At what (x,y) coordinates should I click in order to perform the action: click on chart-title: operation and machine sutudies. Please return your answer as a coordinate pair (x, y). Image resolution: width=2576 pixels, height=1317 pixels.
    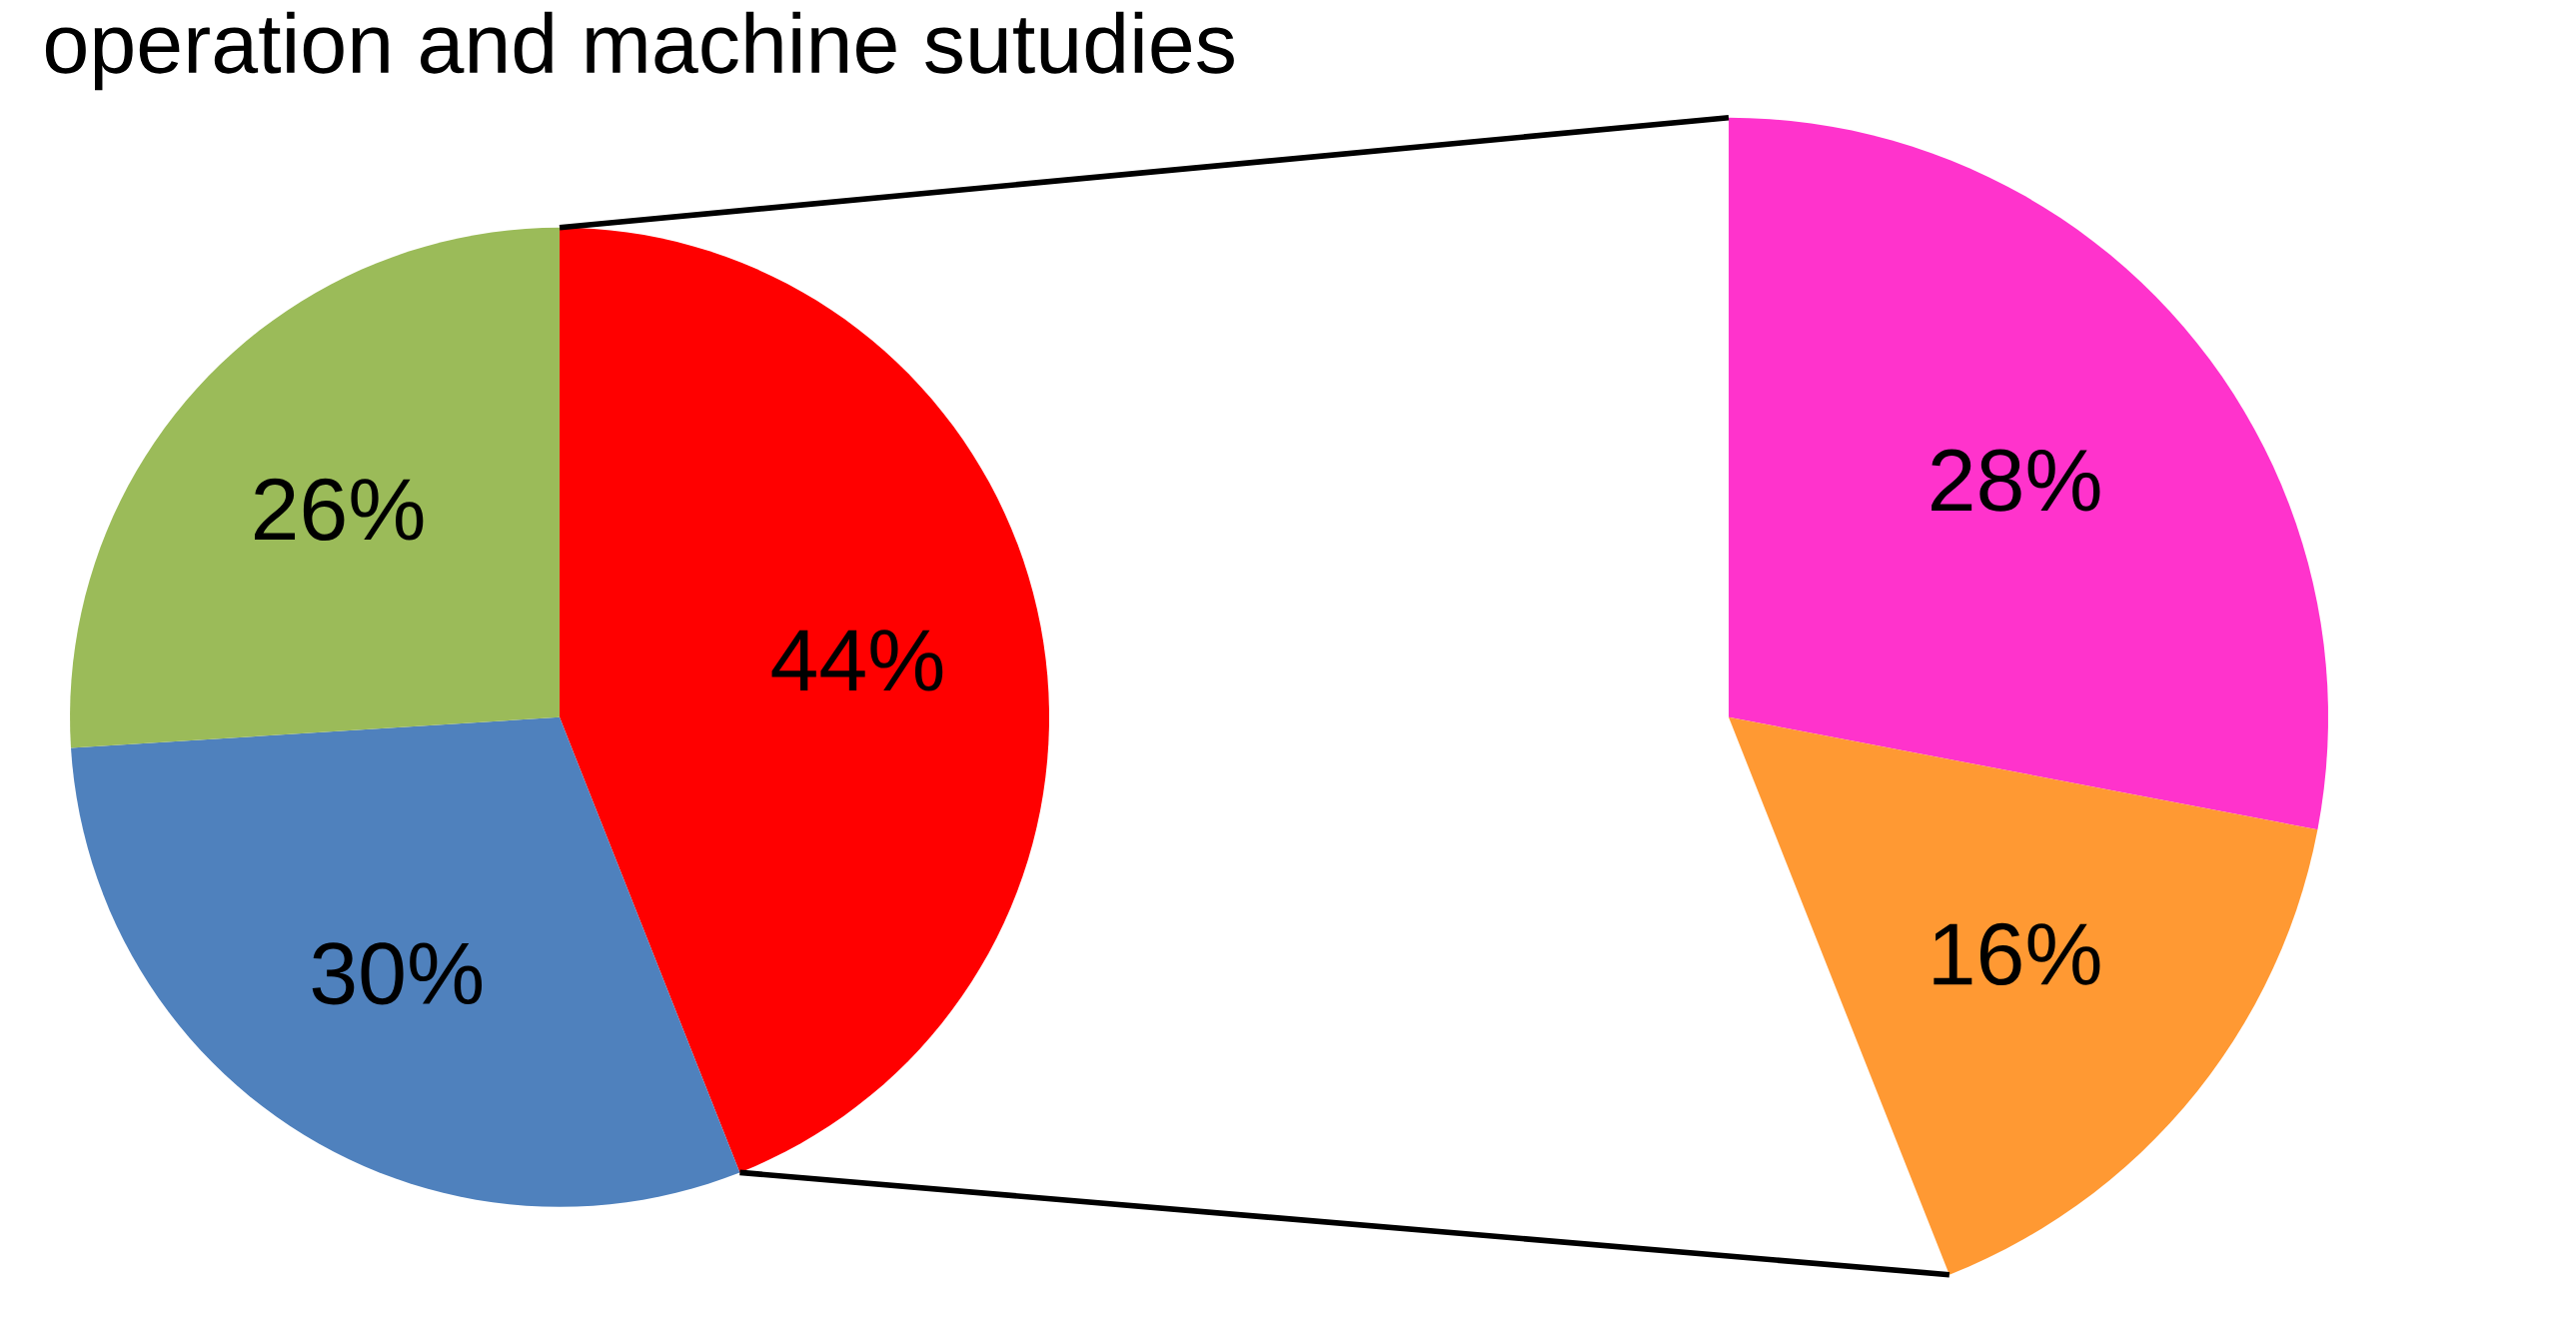
    Looking at the image, I should click on (639, 51).